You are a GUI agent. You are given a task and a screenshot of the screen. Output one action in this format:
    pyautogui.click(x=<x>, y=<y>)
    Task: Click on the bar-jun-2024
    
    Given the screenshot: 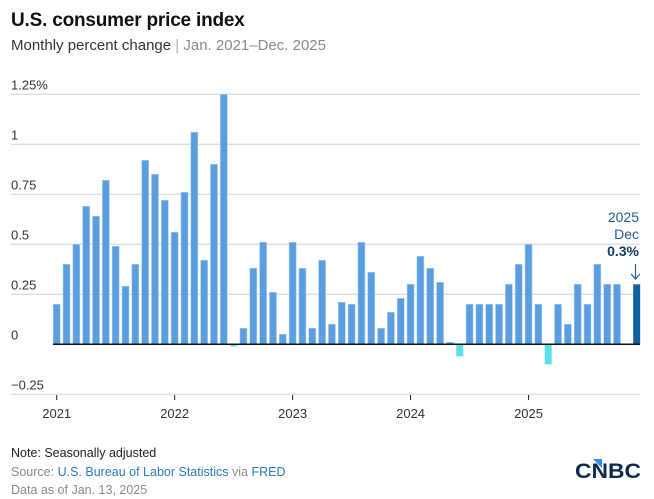 What is the action you would take?
    pyautogui.click(x=460, y=350)
    